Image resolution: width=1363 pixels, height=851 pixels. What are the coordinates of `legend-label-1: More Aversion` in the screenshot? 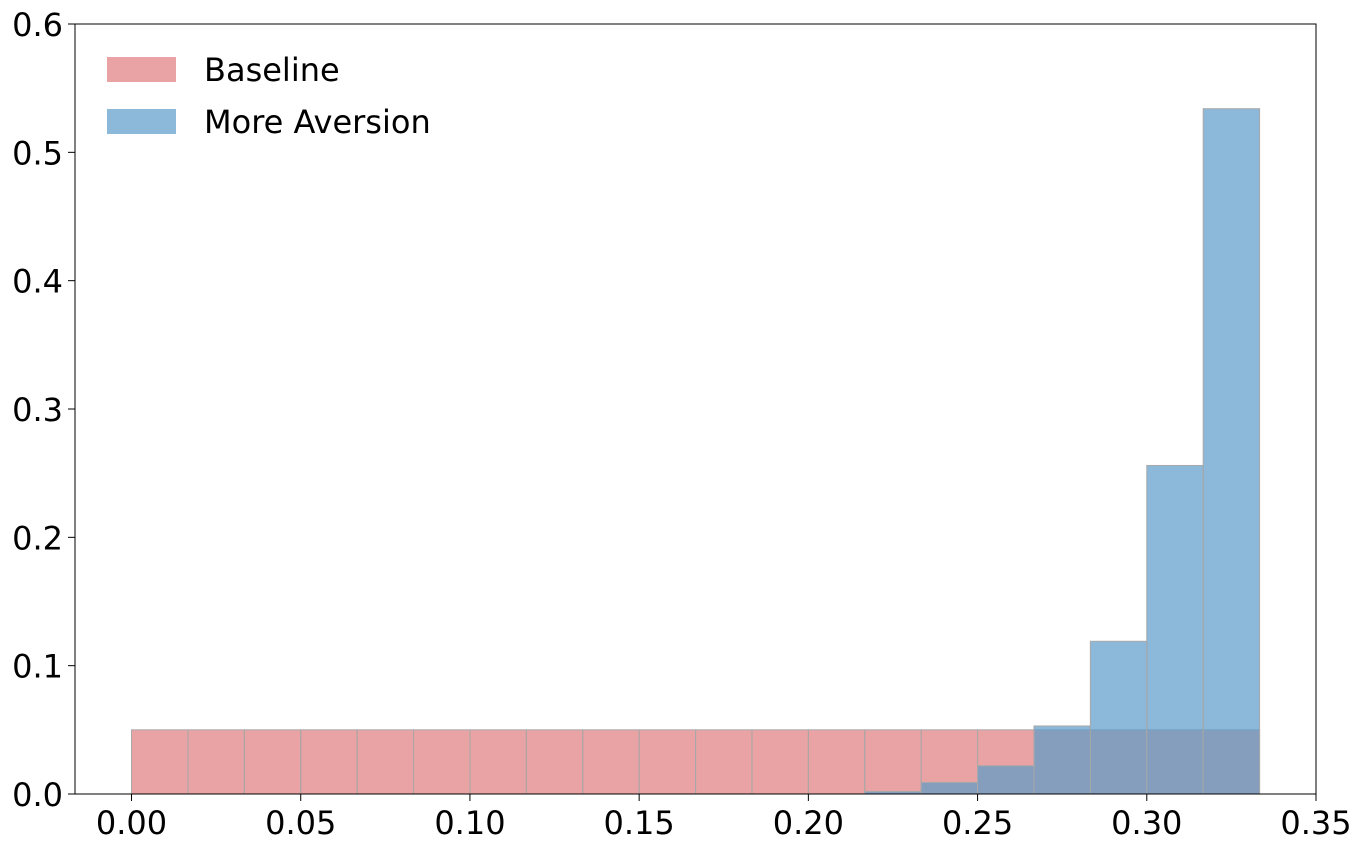 It's located at (317, 122).